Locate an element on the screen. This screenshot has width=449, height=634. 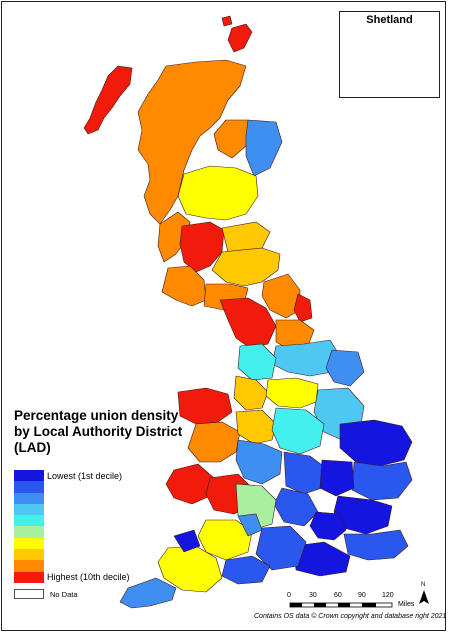
region-outer-hebrides is located at coordinates (108, 100).